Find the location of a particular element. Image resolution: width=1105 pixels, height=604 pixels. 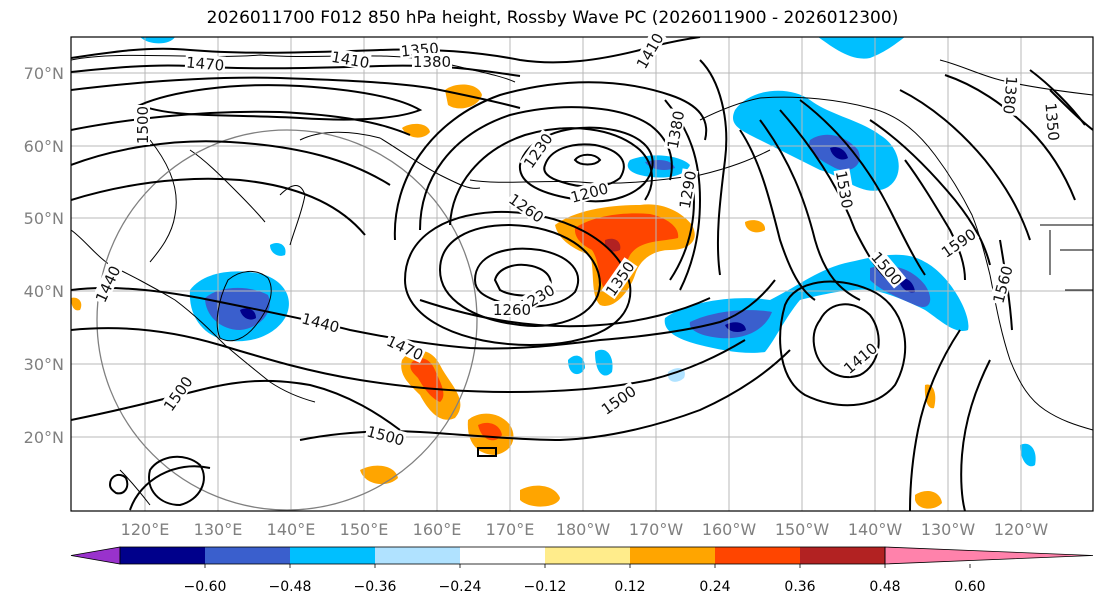

longitude-label: 120°E is located at coordinates (145, 529).